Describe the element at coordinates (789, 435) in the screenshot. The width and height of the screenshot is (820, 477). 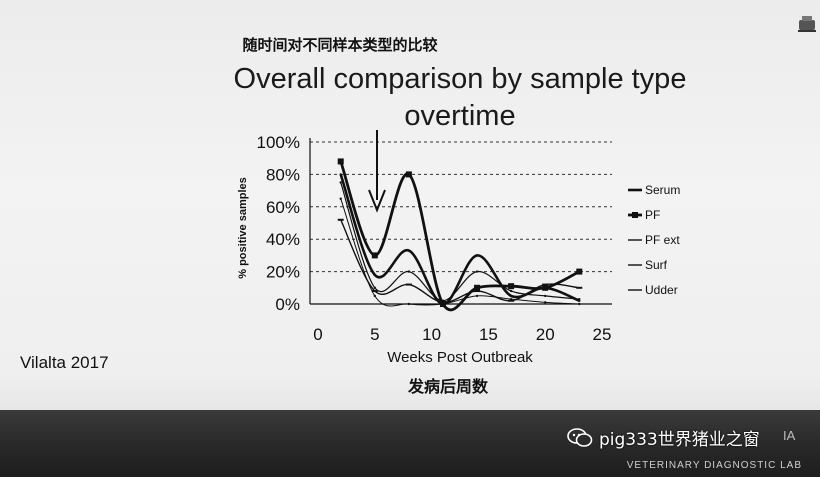
I see `footer-partial-text: IA` at that location.